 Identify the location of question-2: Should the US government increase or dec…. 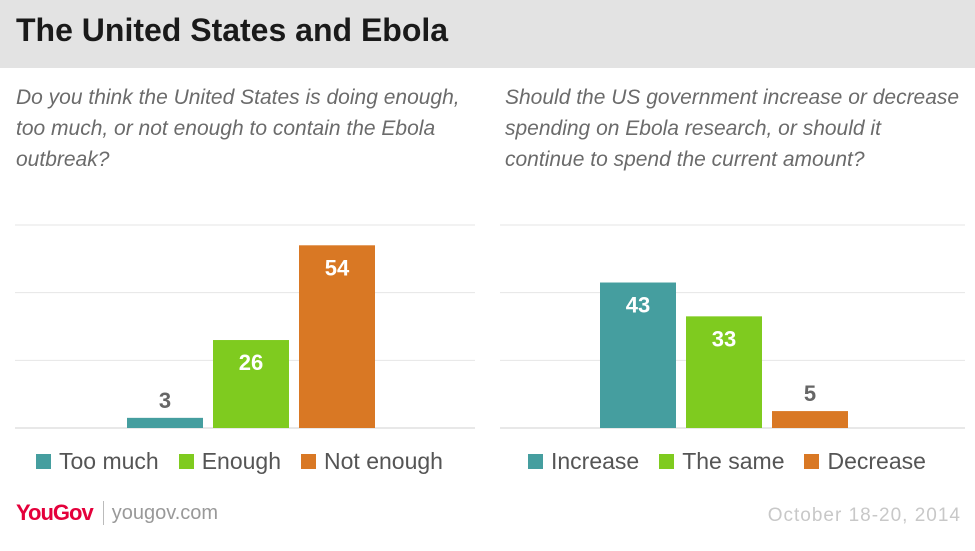
(732, 128).